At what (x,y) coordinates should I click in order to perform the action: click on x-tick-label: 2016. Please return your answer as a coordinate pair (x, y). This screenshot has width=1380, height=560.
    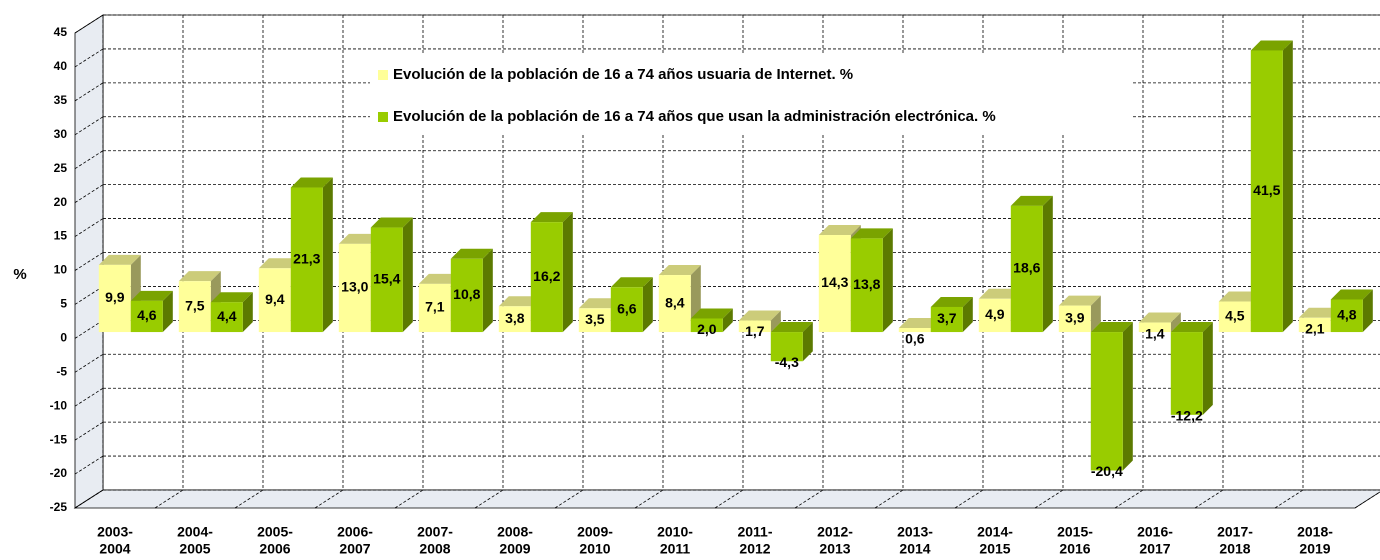
    Looking at the image, I should click on (1074, 549).